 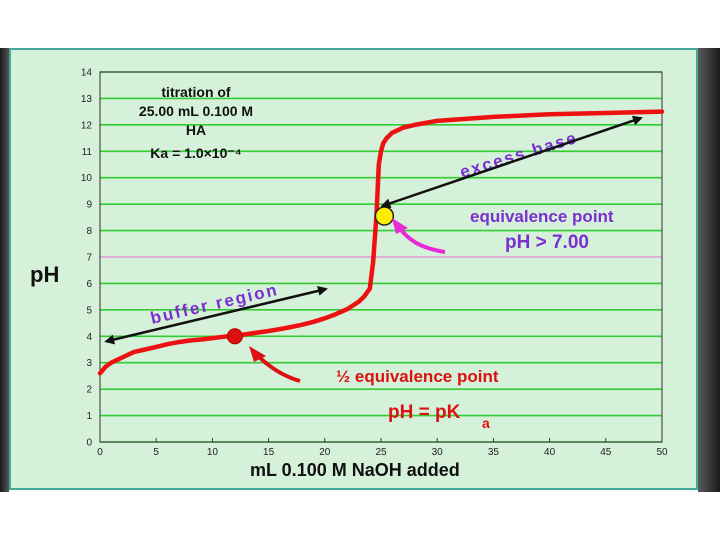 I want to click on y-tick-label: 2, so click(x=89, y=390).